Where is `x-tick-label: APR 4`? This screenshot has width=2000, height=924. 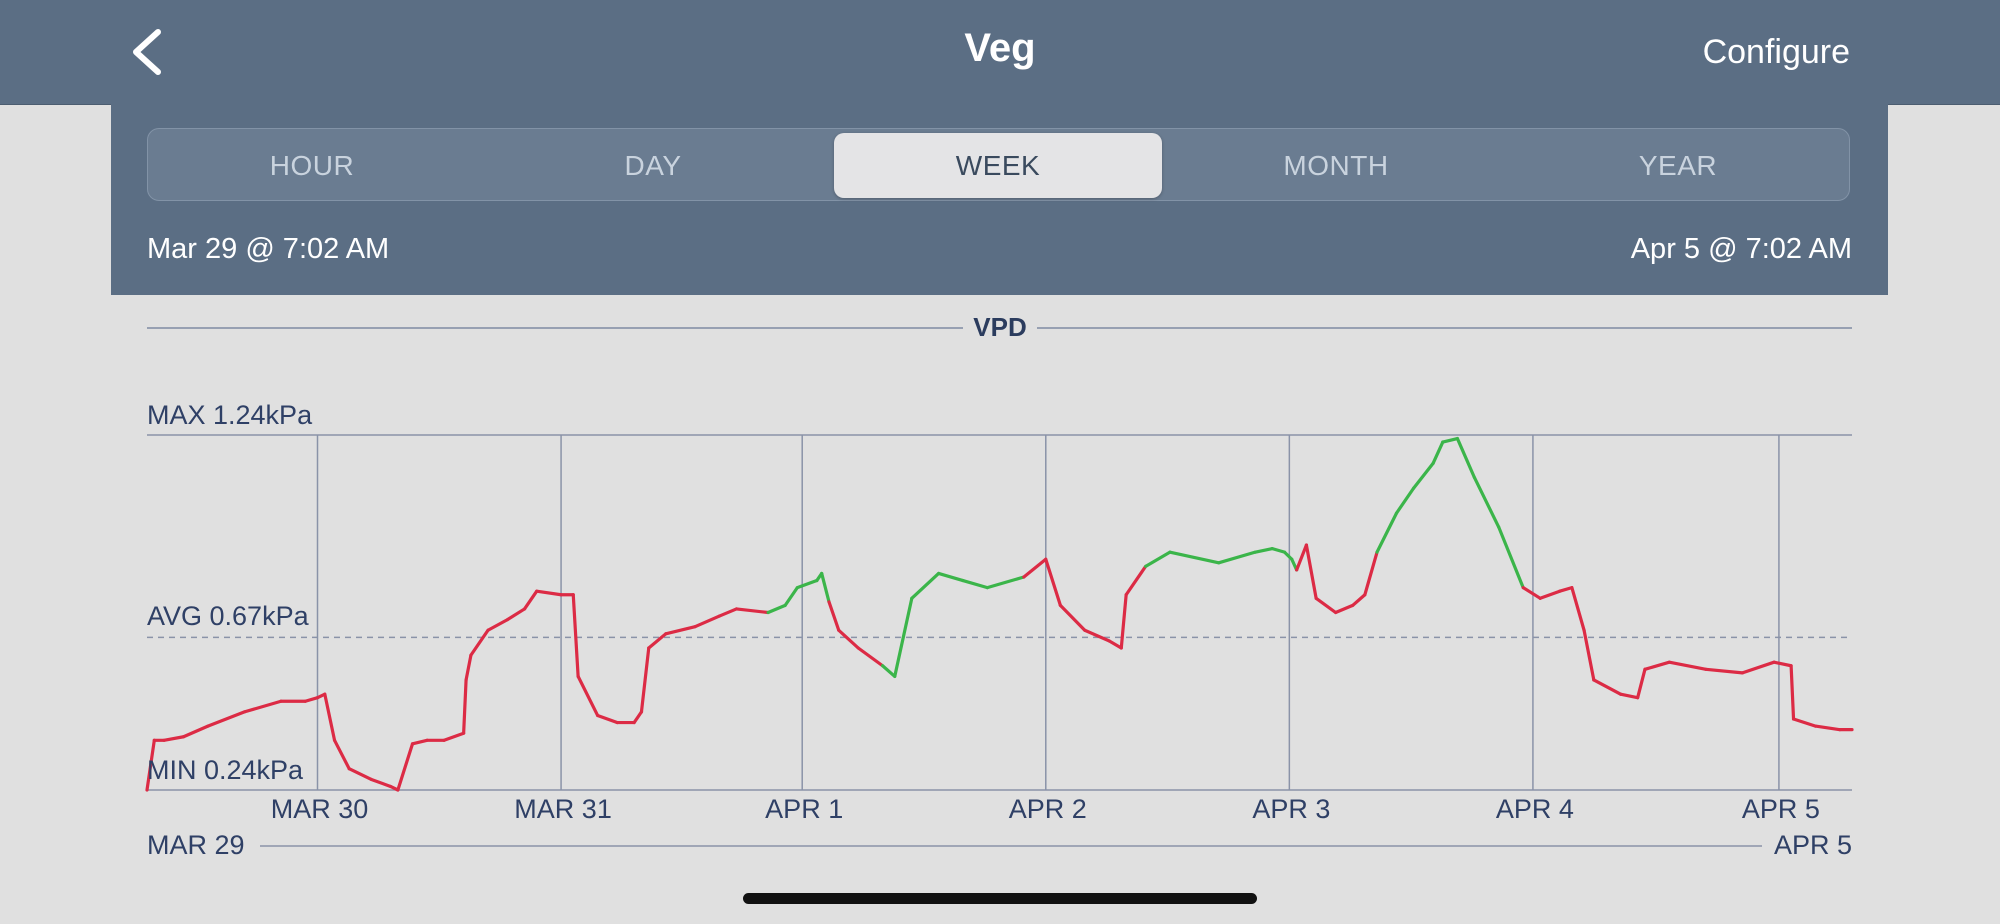 x-tick-label: APR 4 is located at coordinates (1535, 809).